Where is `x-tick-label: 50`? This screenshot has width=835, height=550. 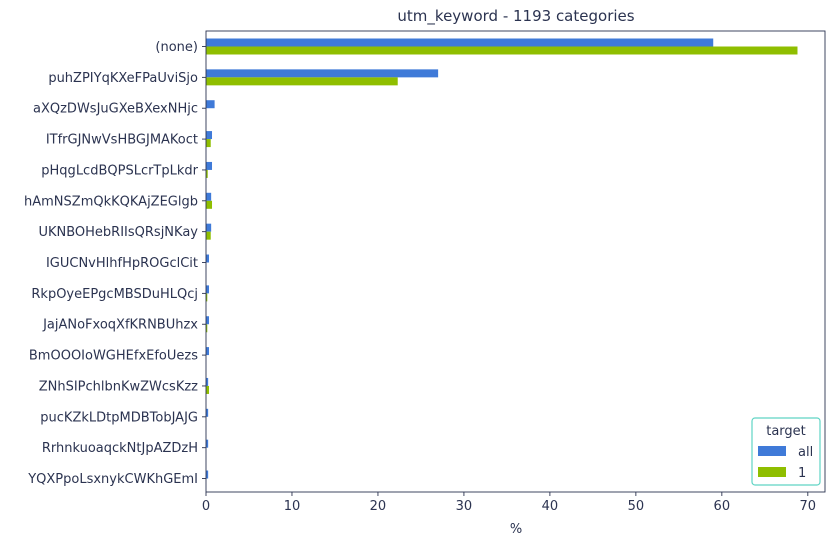 x-tick-label: 50 is located at coordinates (636, 506).